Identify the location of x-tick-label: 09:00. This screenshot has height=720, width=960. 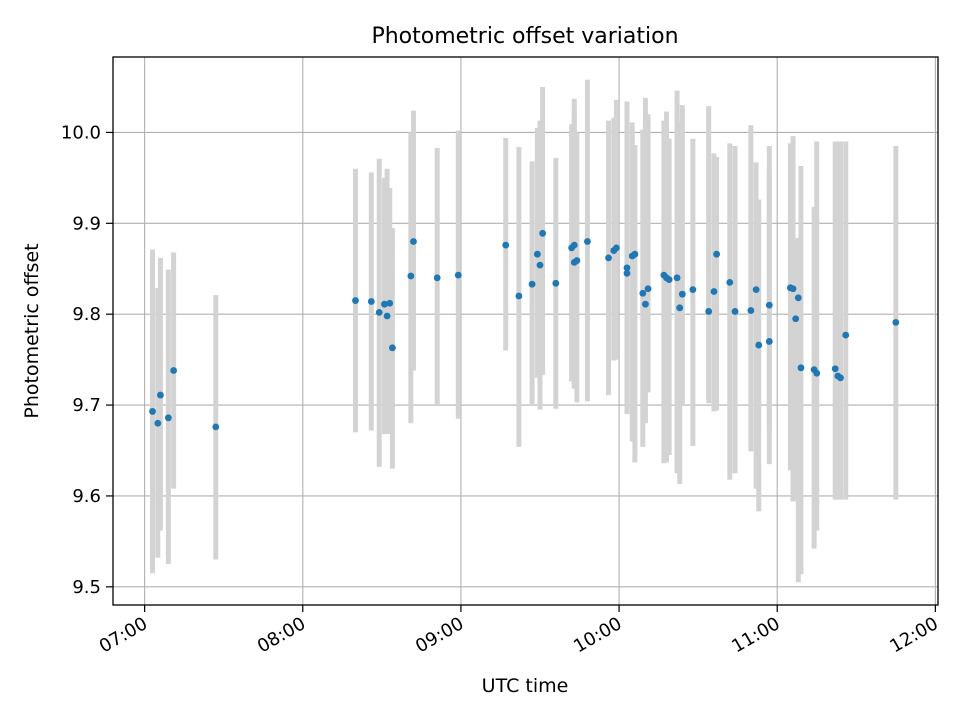
(439, 635).